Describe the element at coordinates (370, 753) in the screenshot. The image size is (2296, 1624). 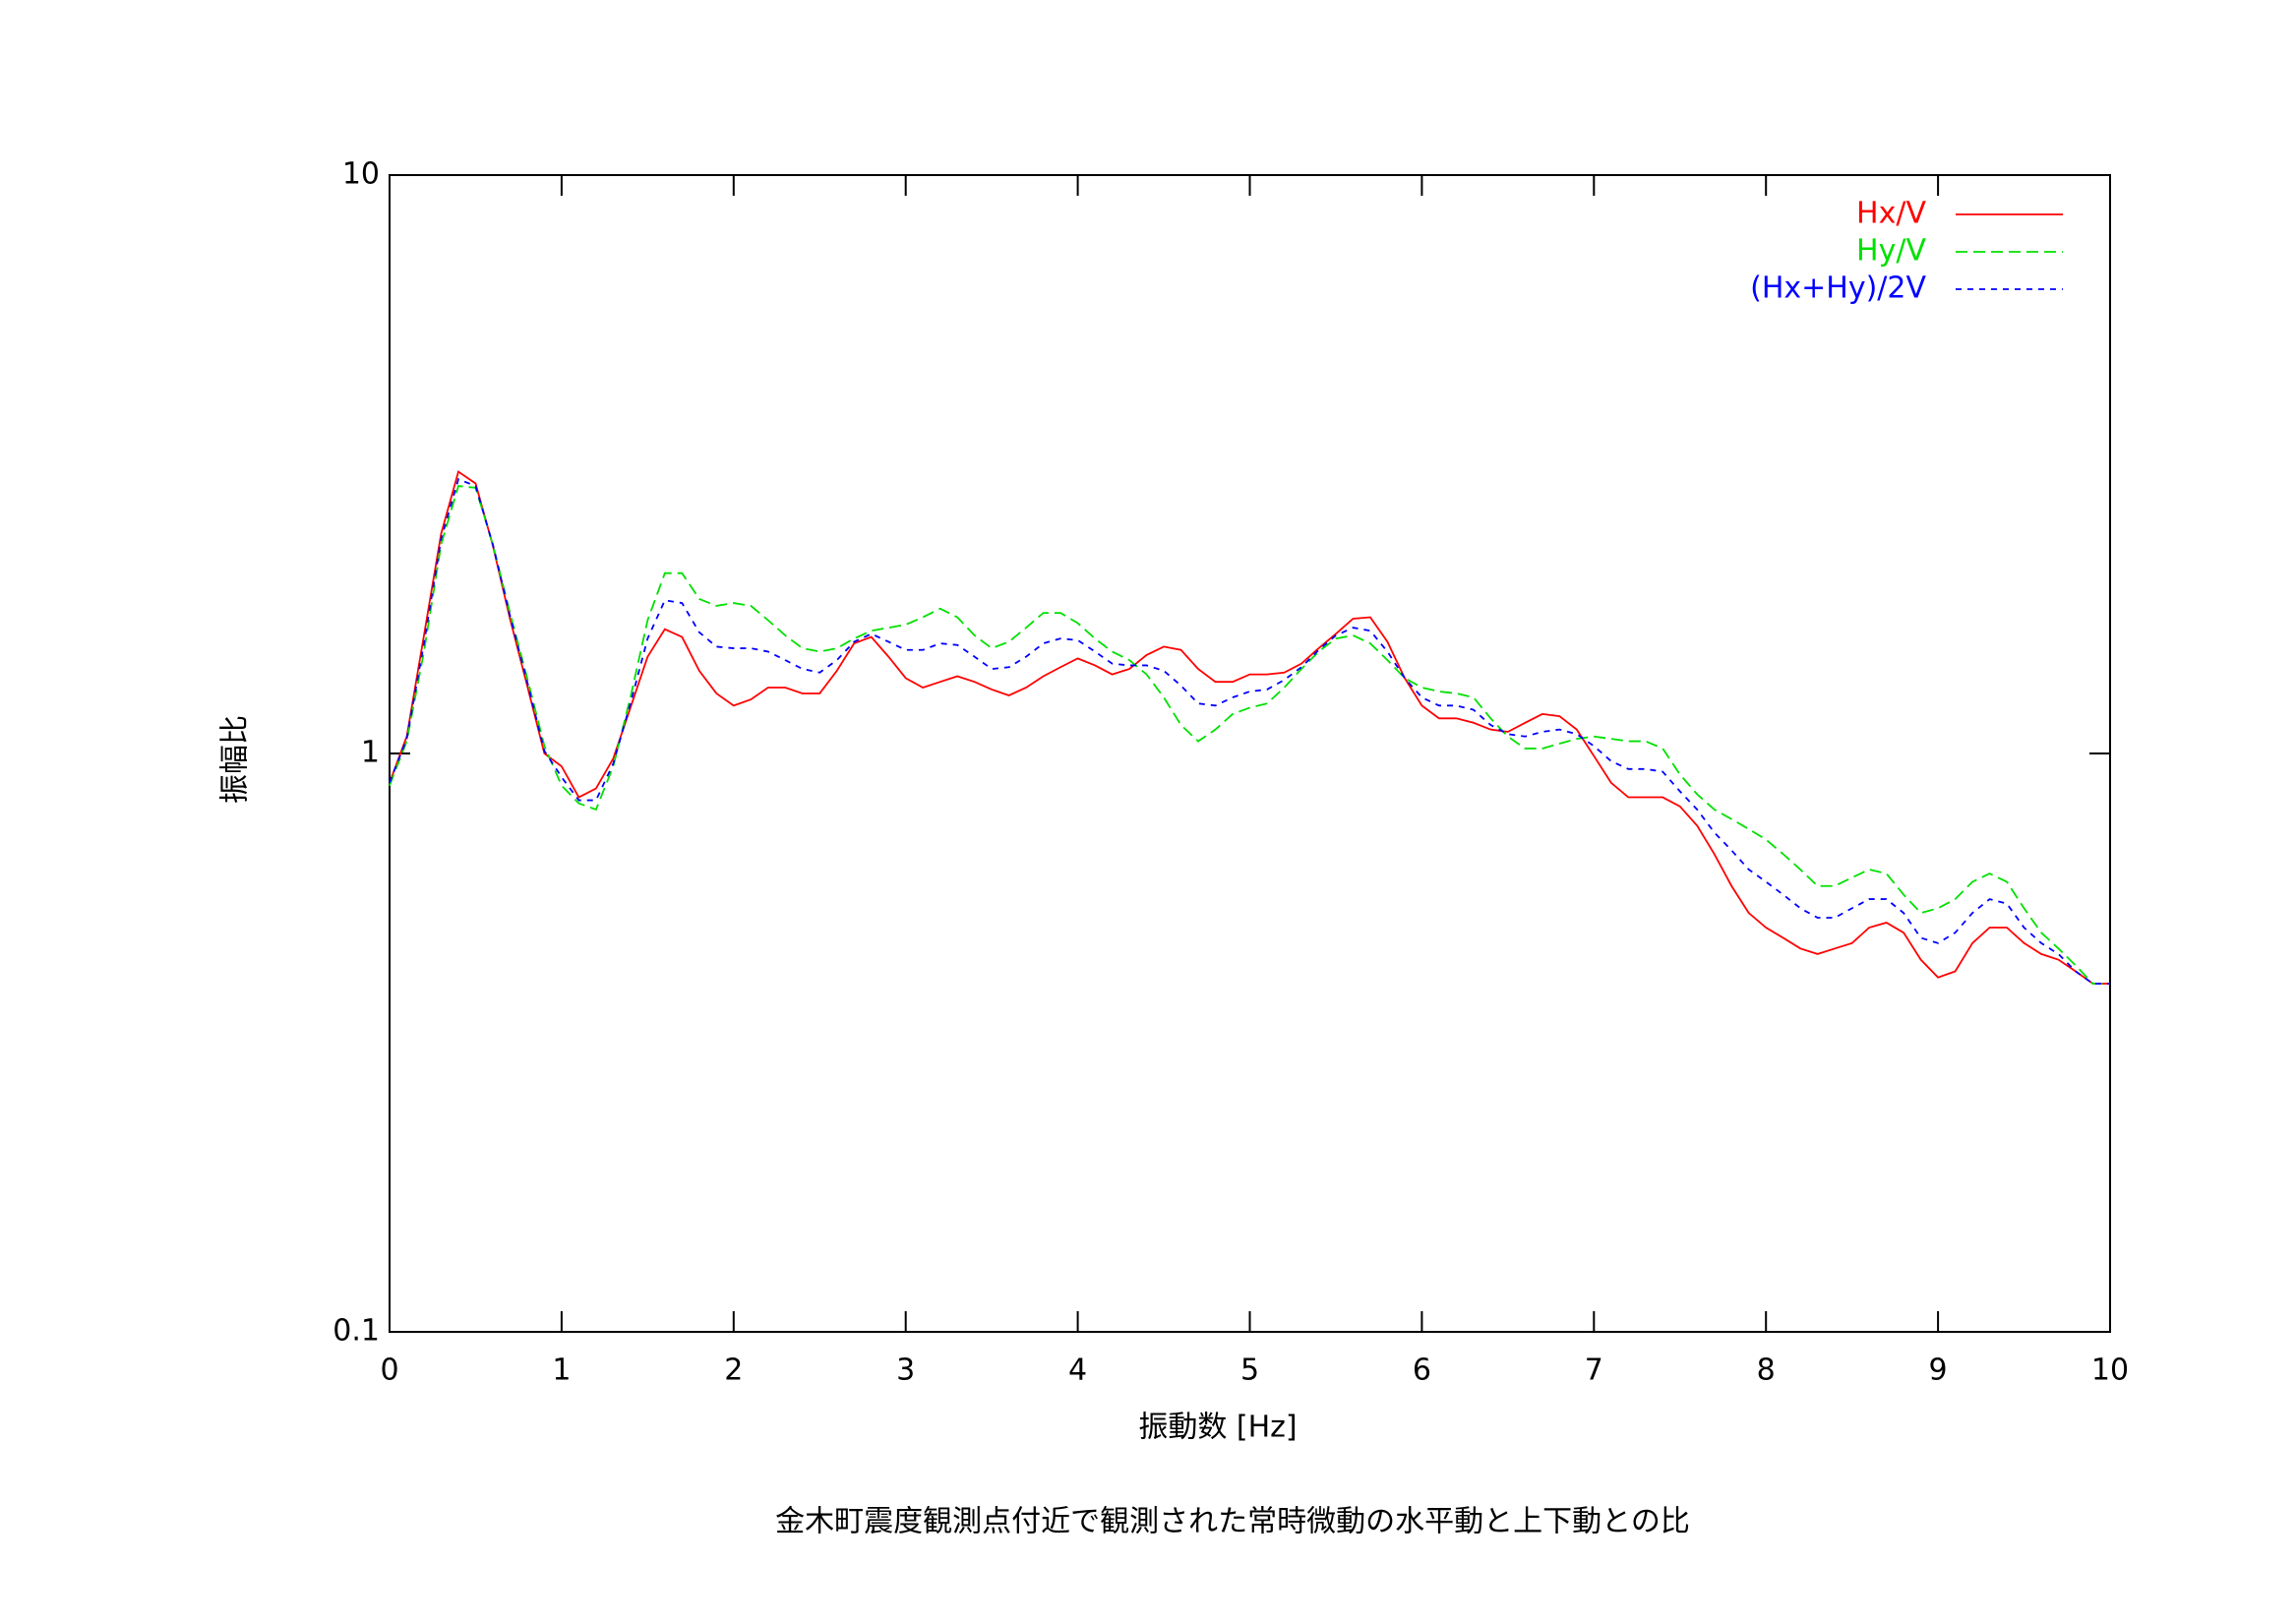
I see `y-tick-label: 1` at that location.